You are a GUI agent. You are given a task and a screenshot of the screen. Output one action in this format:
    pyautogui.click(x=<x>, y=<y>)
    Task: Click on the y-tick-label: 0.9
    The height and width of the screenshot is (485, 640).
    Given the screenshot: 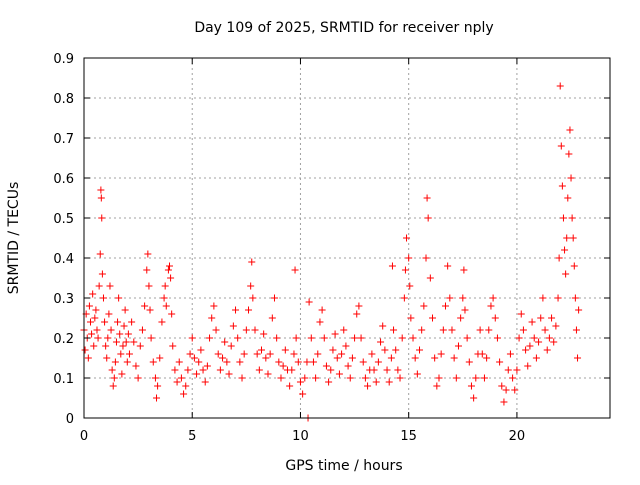 What is the action you would take?
    pyautogui.click(x=63, y=59)
    